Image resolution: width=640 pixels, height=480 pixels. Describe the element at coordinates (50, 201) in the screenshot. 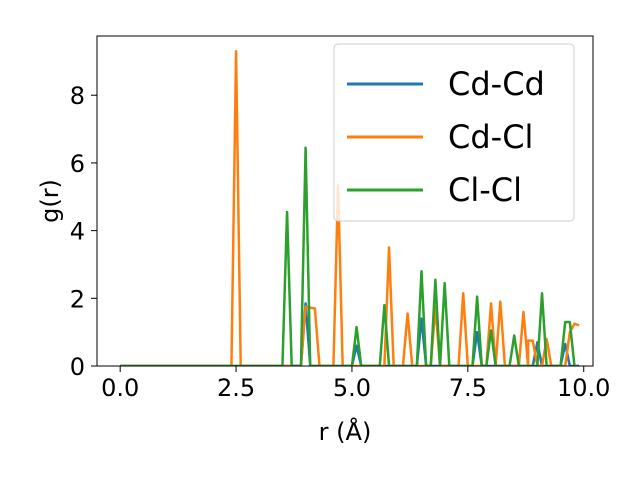

I see `y-axis-label: g(r)` at that location.